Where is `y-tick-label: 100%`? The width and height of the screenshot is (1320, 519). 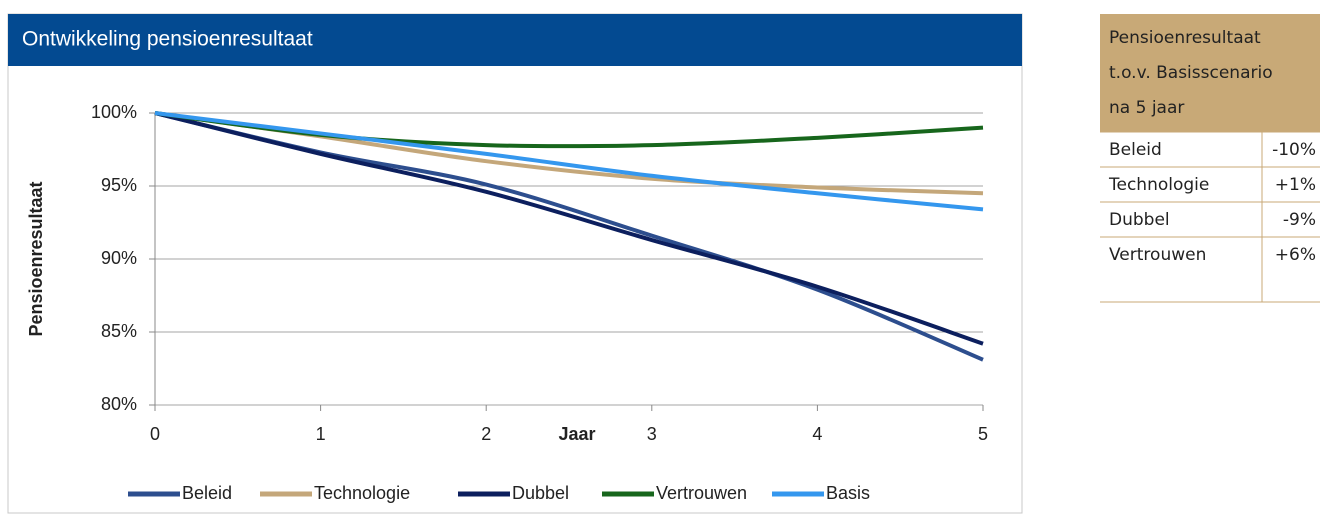 y-tick-label: 100% is located at coordinates (114, 112).